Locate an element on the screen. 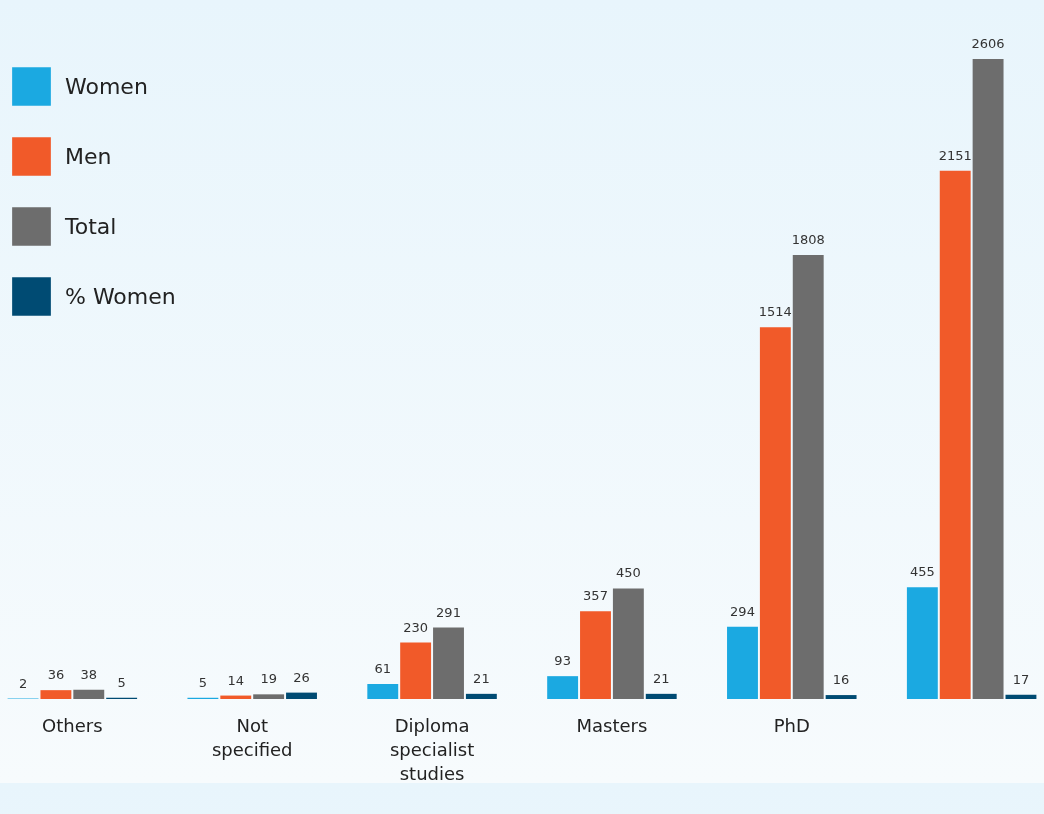 This screenshot has width=1044, height=814. data-label: 2606 is located at coordinates (988, 43).